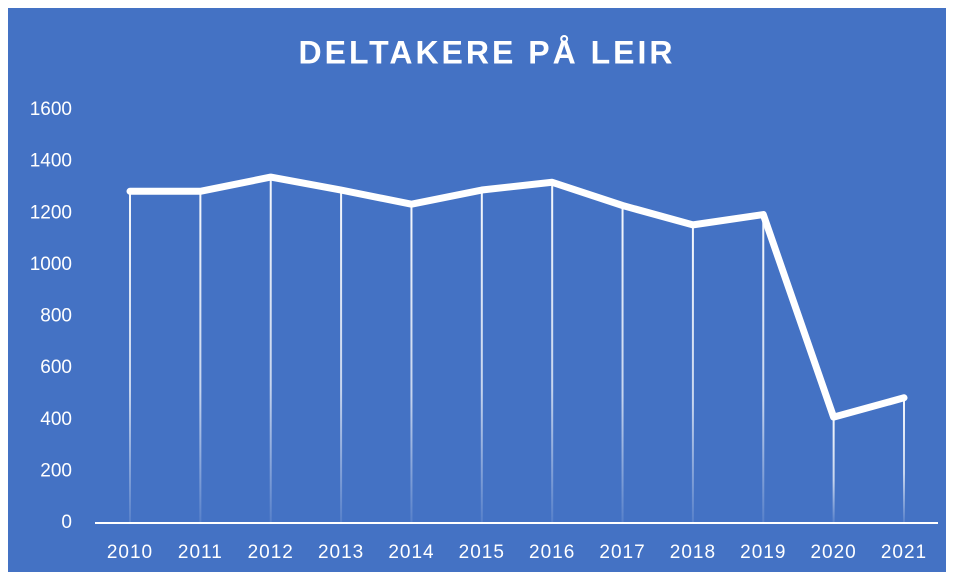 The width and height of the screenshot is (954, 580). What do you see at coordinates (622, 552) in the screenshot?
I see `x-tick-label: 2017` at bounding box center [622, 552].